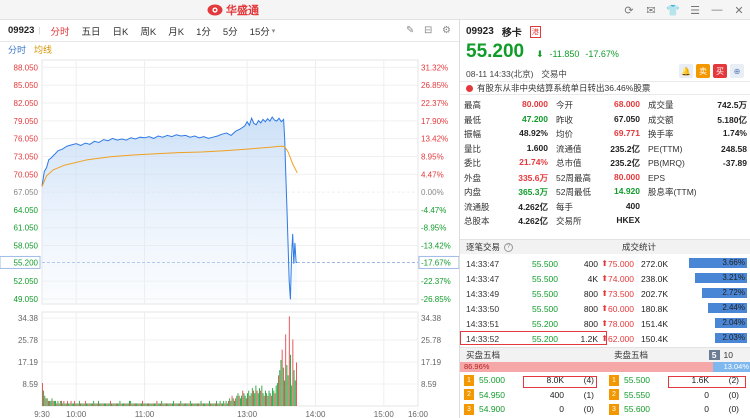 The height and width of the screenshot is (418, 750). What do you see at coordinates (728, 355) in the screenshot?
I see `depth-10-button: 10` at bounding box center [728, 355].